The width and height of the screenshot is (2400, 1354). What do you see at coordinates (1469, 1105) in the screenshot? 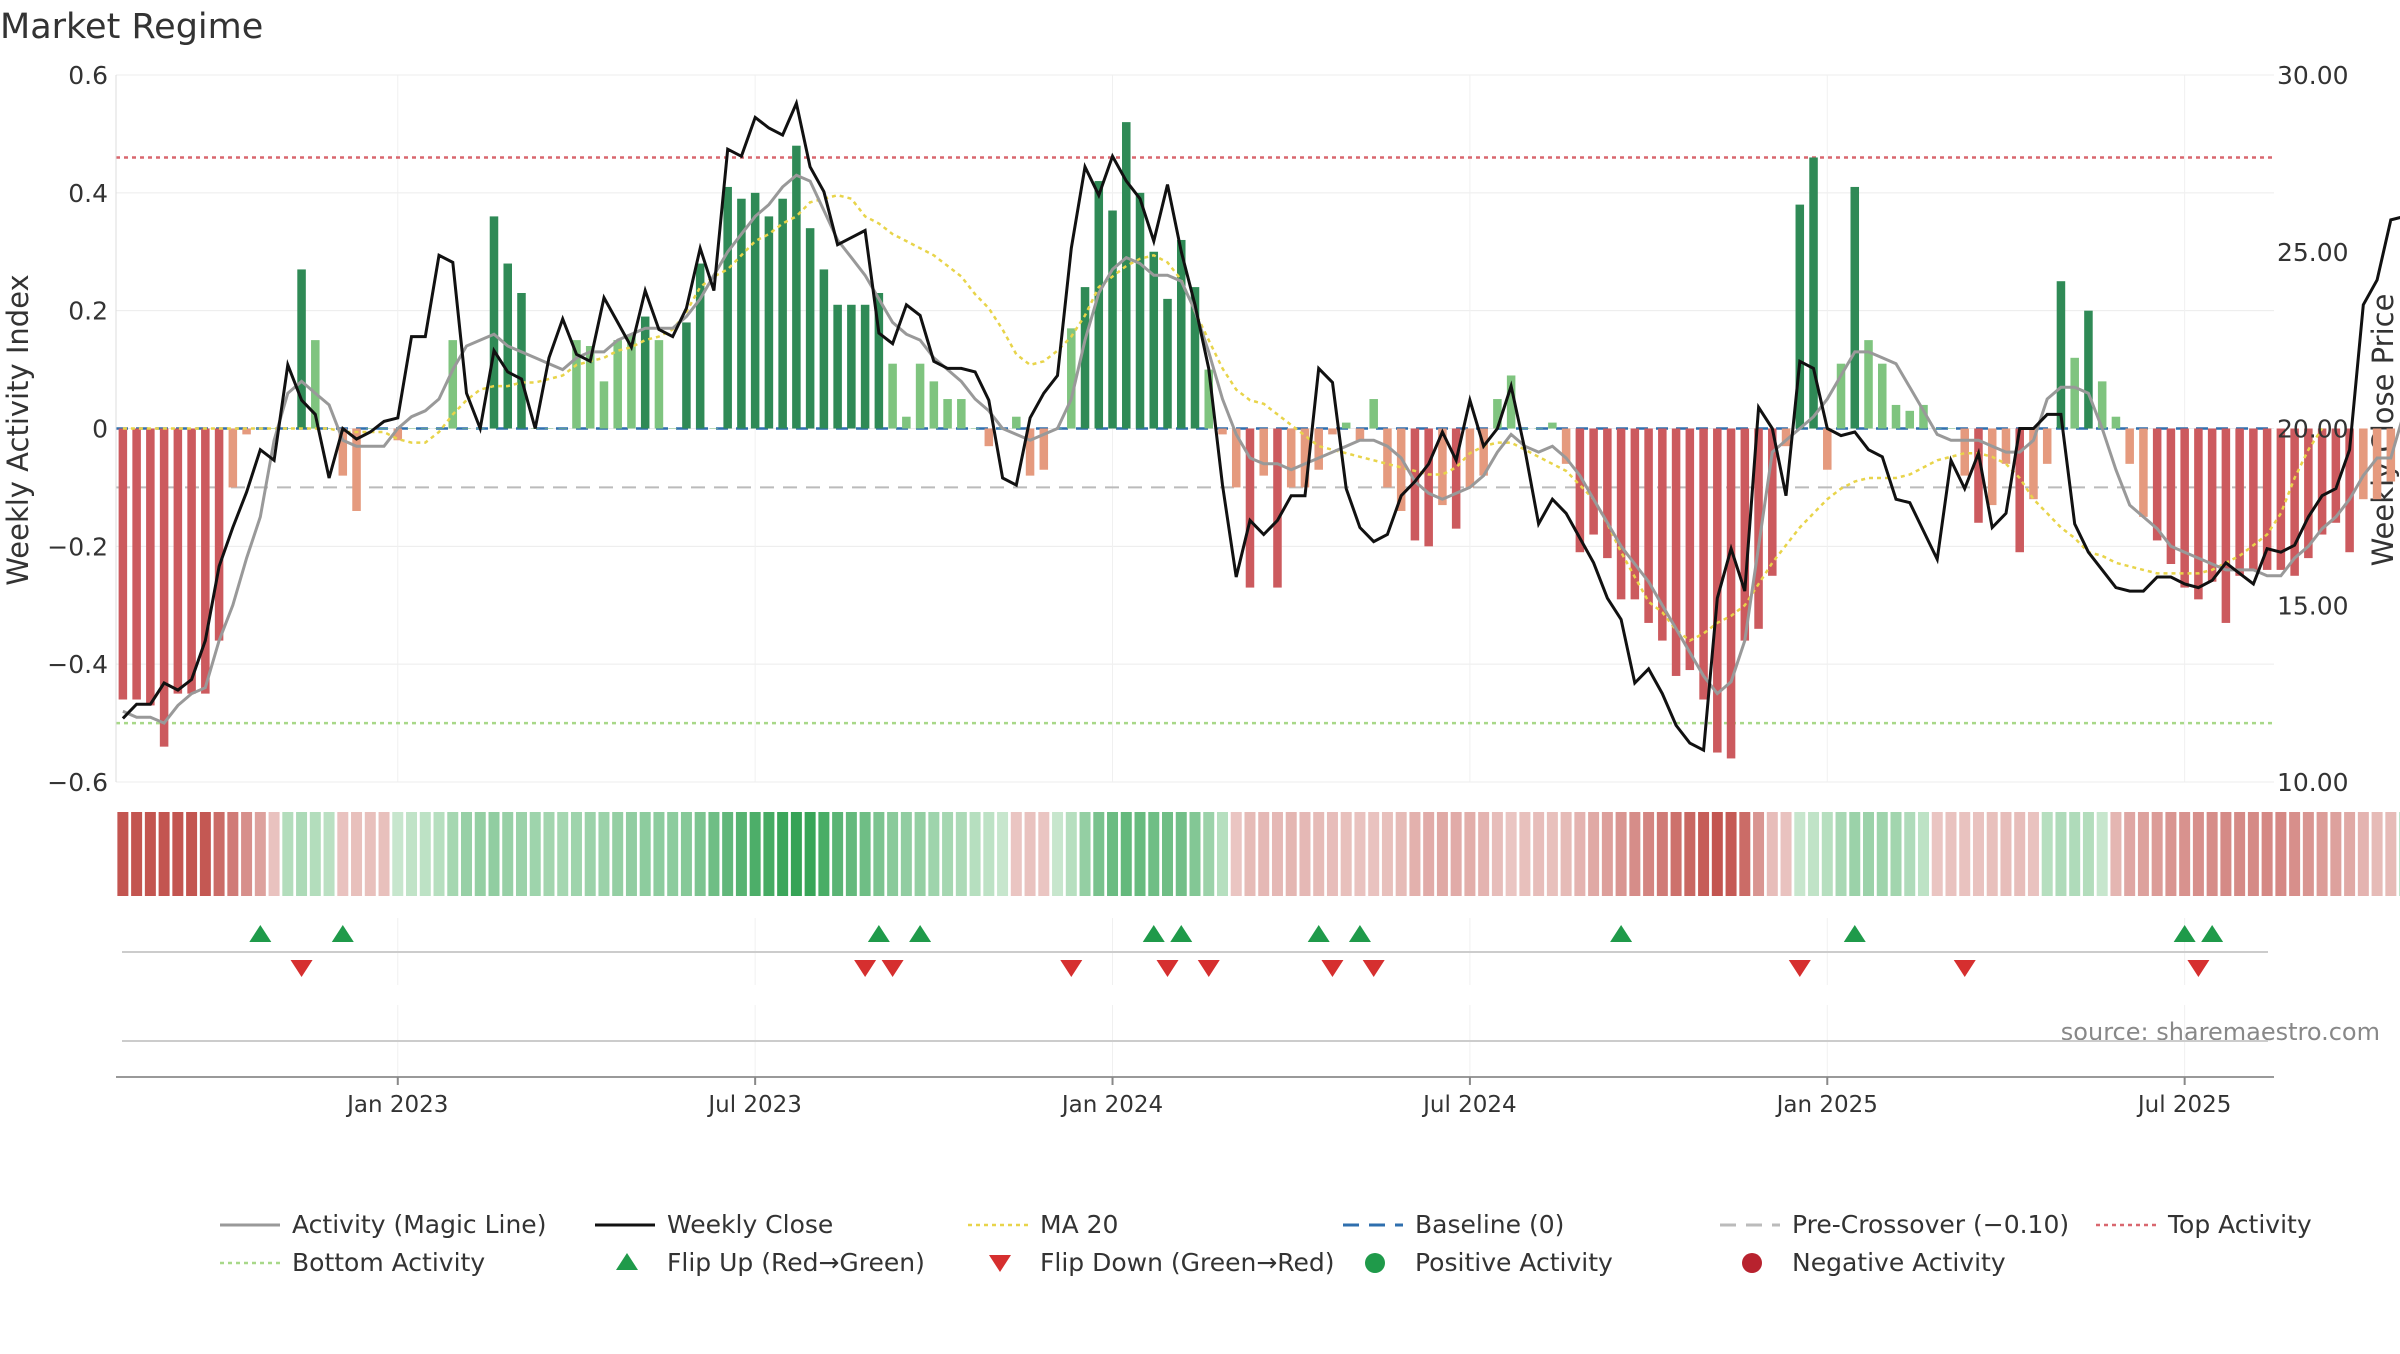
I see `x-tick-label: Jul 2024` at bounding box center [1469, 1105].